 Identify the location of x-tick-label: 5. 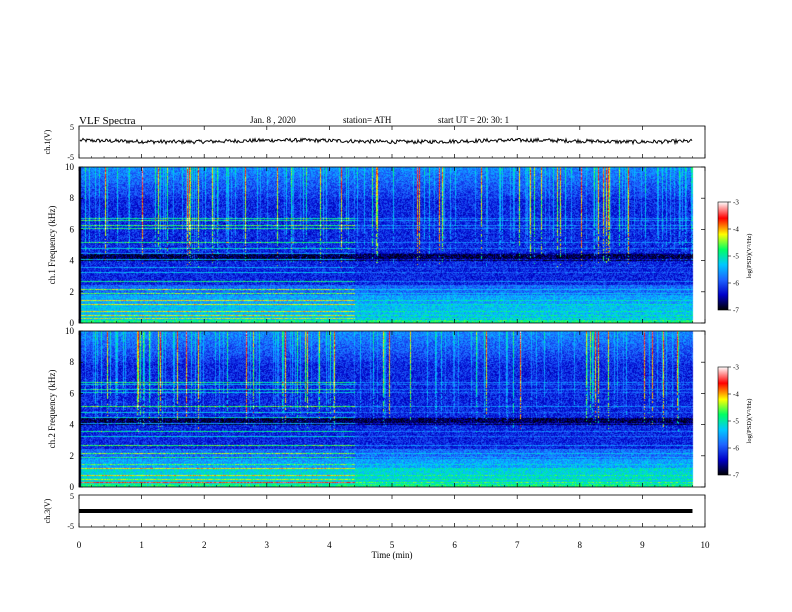
(392, 545).